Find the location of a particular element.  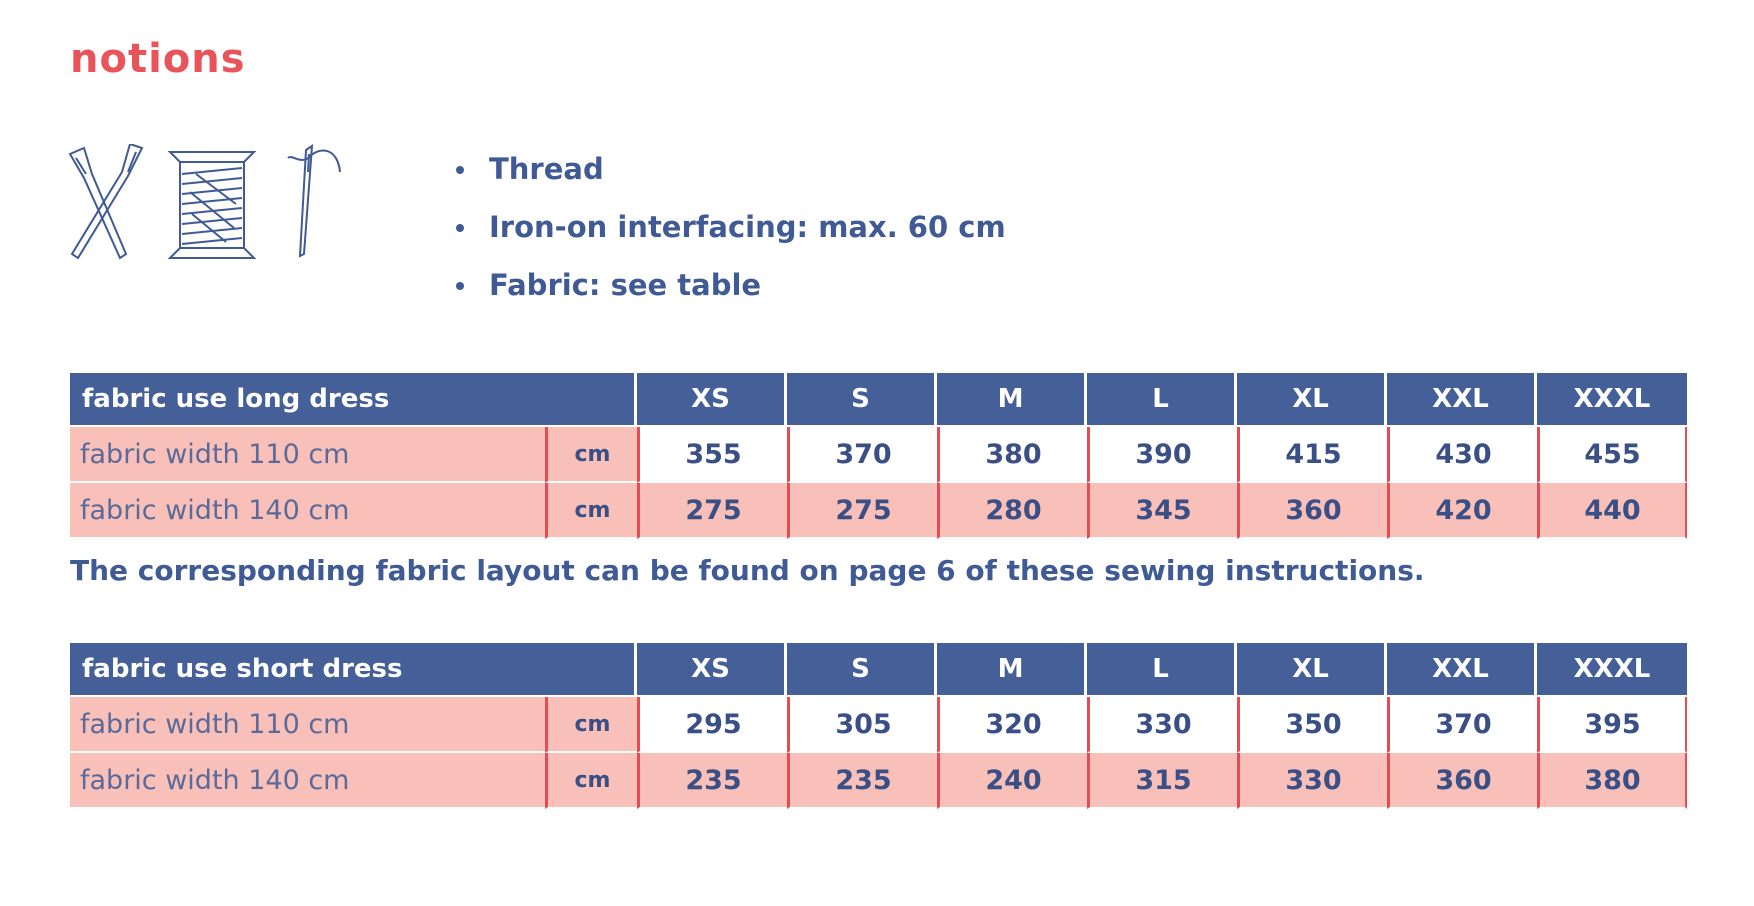

fabric-amount: 315 is located at coordinates (1162, 781).